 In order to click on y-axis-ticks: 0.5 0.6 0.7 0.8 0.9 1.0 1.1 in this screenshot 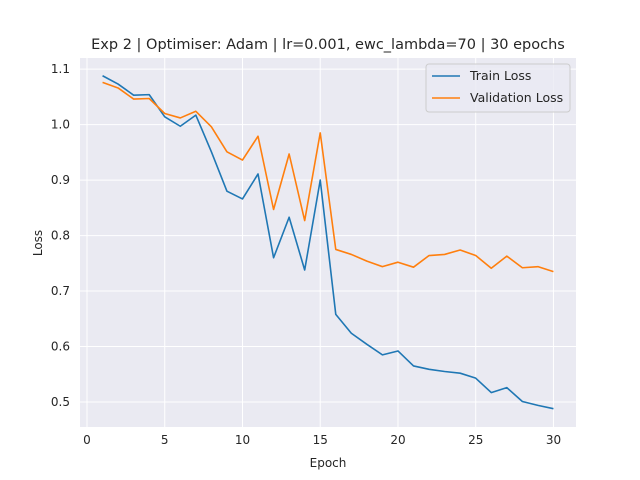, I will do `click(60, 235)`.